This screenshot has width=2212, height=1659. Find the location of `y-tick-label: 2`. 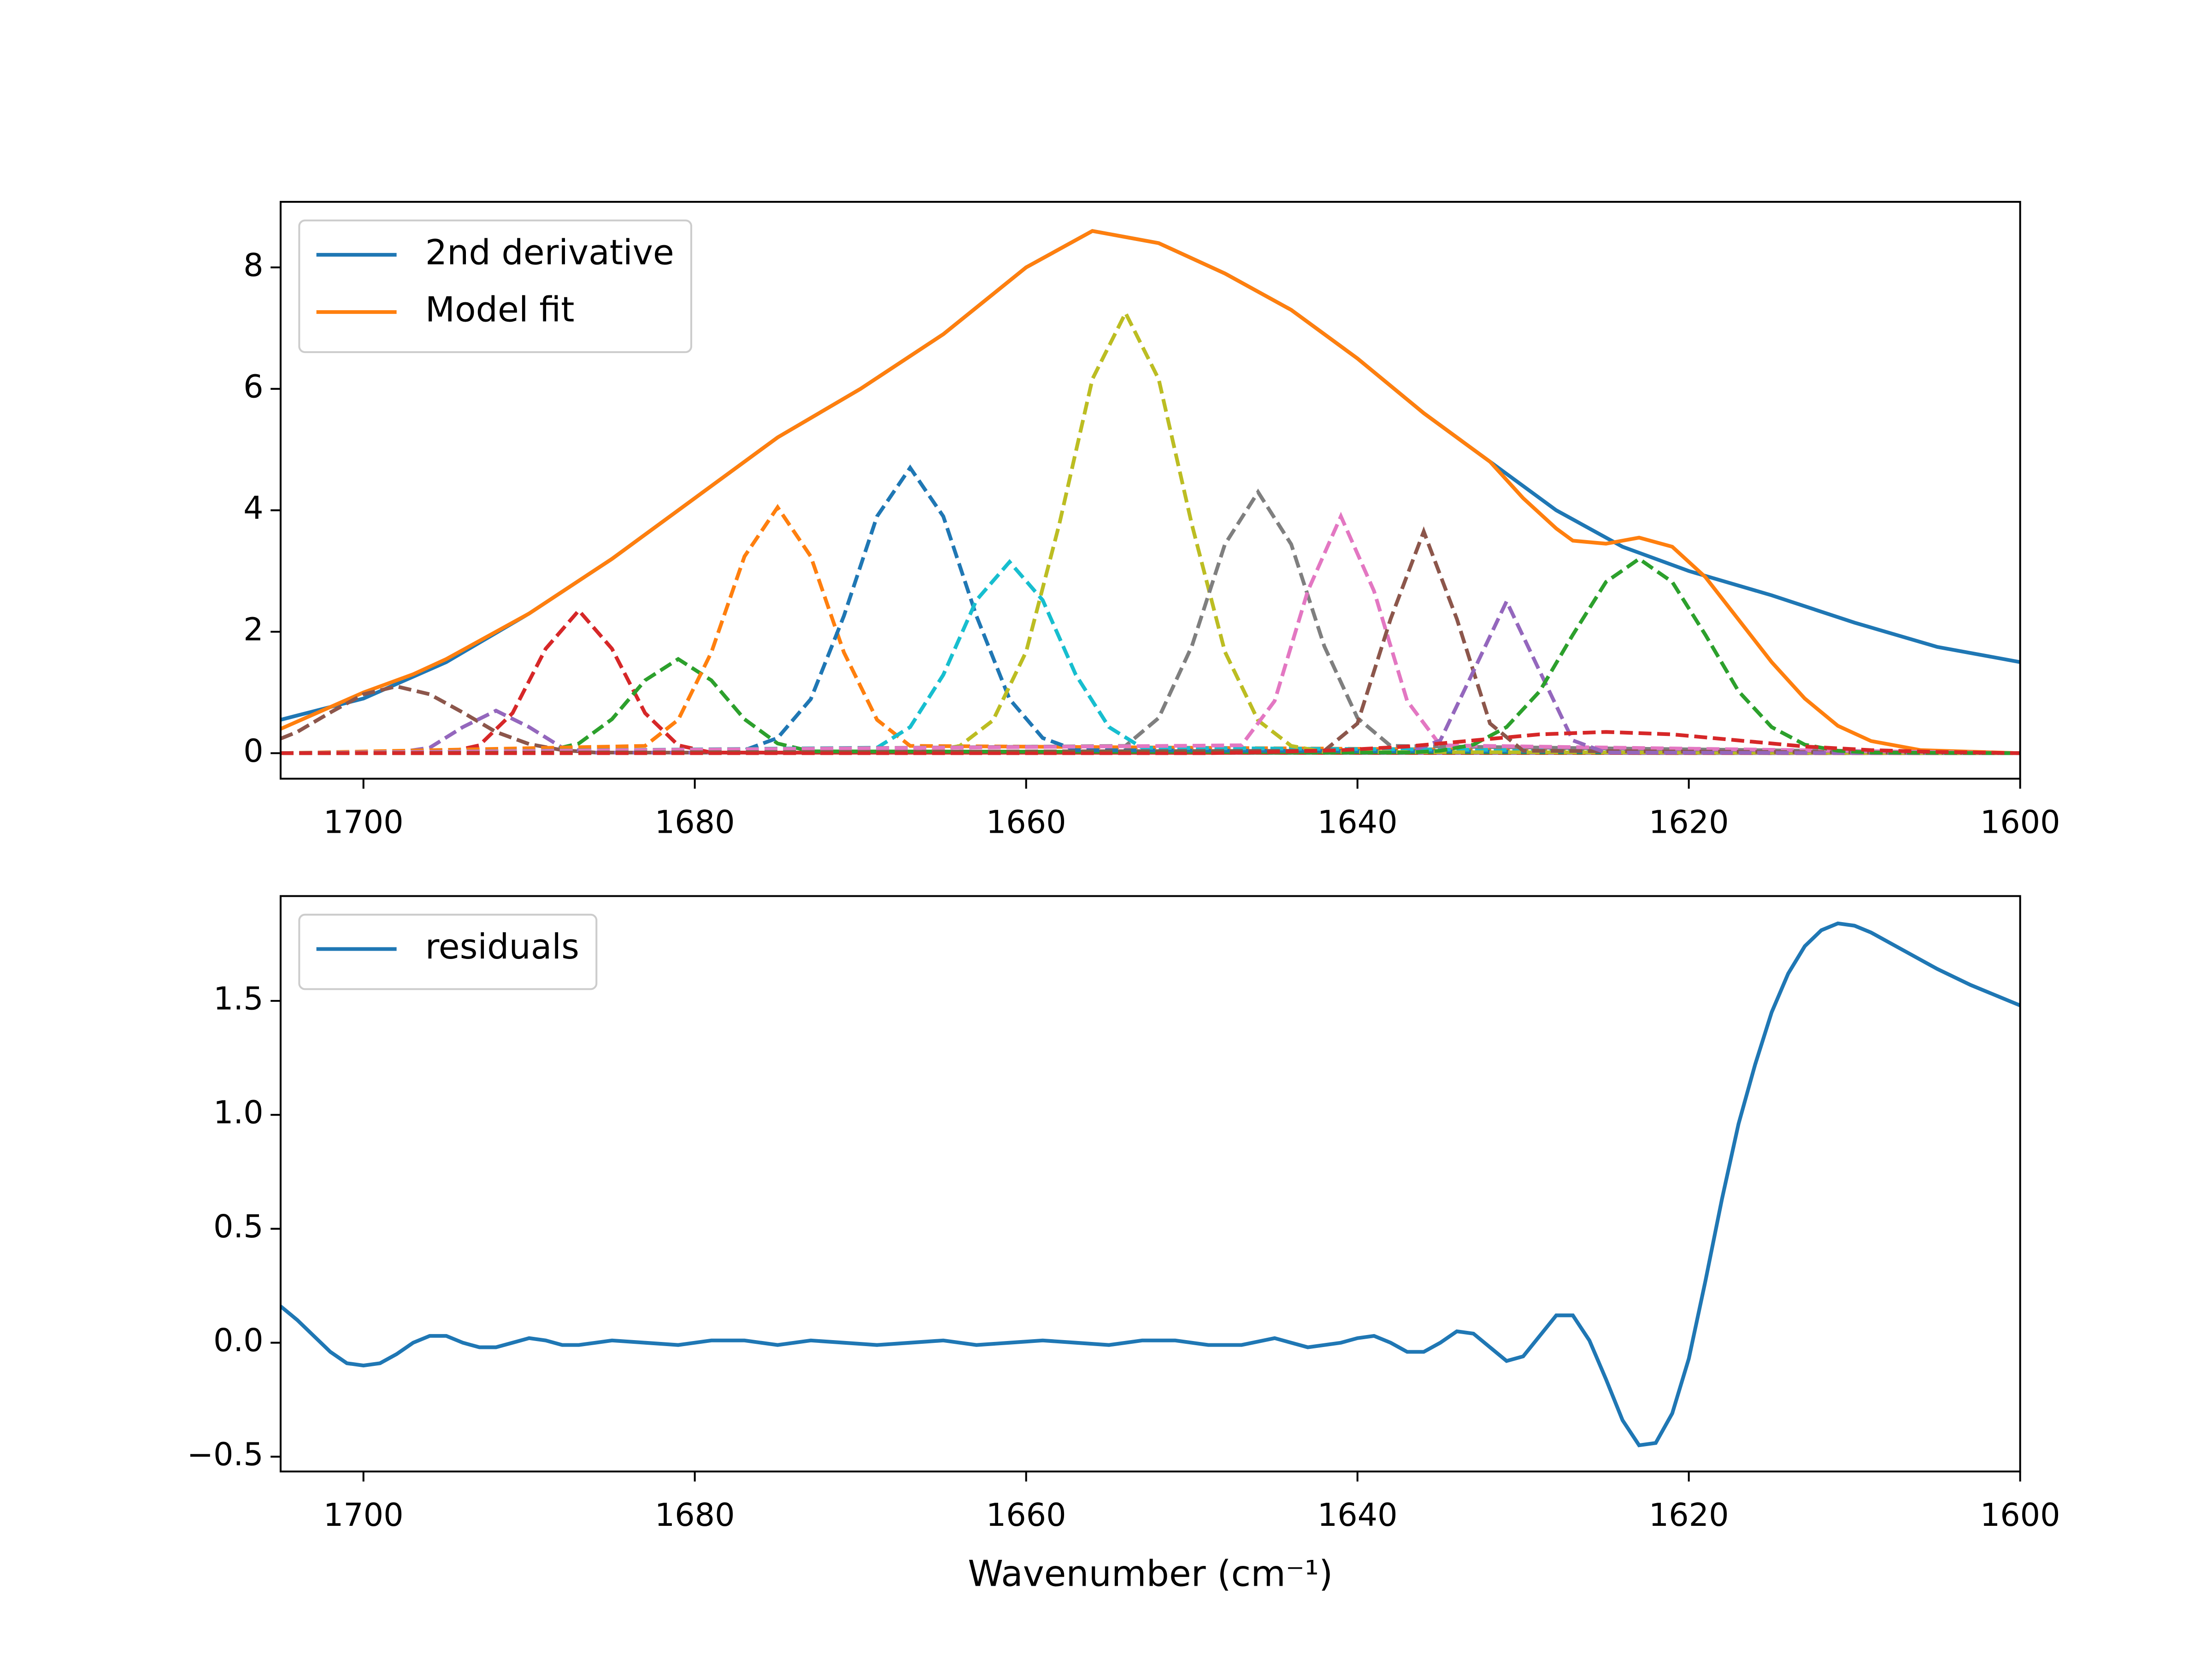

y-tick-label: 2 is located at coordinates (253, 630).